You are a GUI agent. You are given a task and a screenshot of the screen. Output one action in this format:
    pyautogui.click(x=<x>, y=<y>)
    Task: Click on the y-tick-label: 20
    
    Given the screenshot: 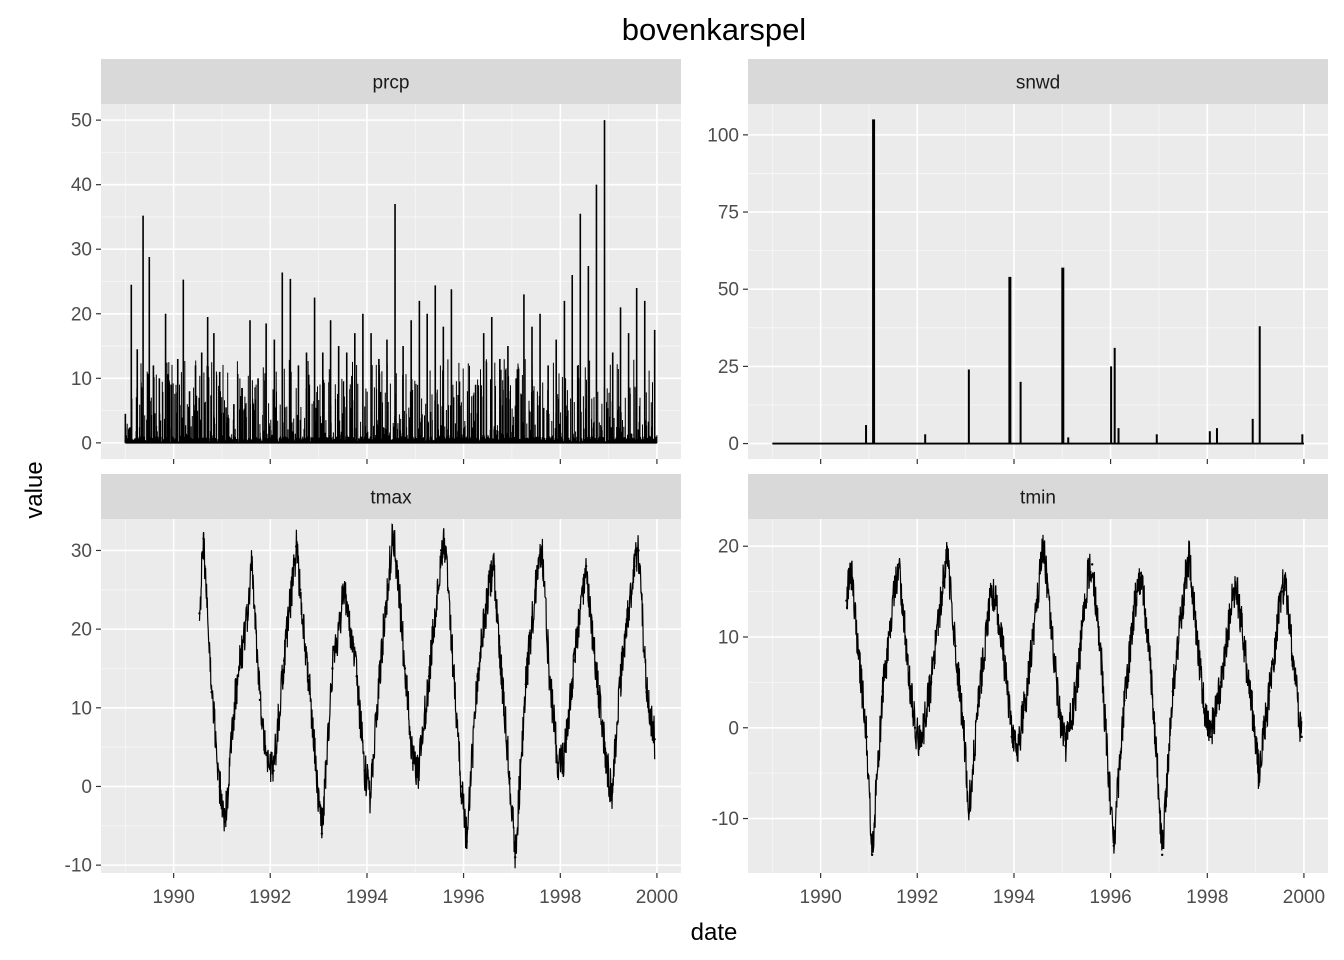 What is the action you would take?
    pyautogui.click(x=728, y=547)
    